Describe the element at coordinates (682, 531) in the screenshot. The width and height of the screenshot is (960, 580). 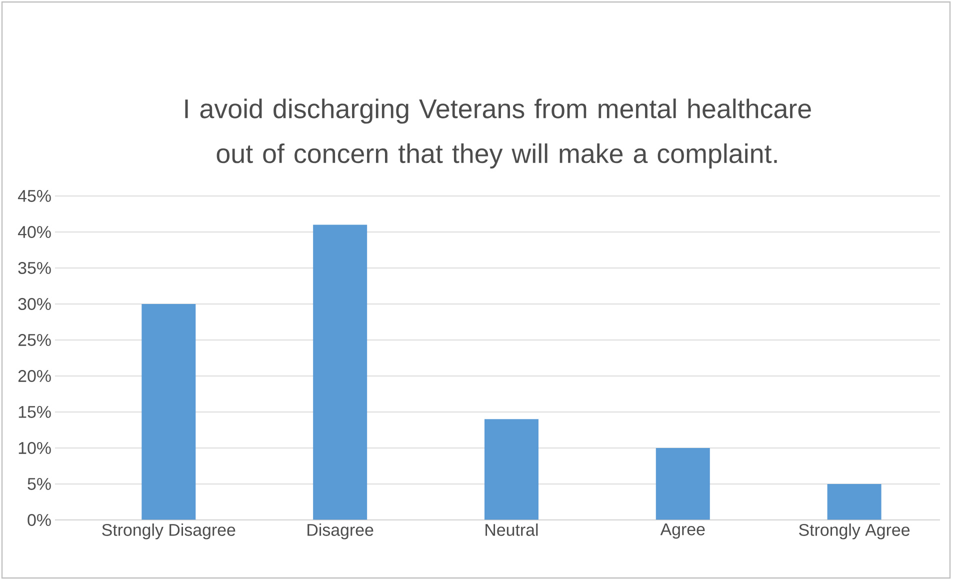
I see `x-tick-label: Agree` at that location.